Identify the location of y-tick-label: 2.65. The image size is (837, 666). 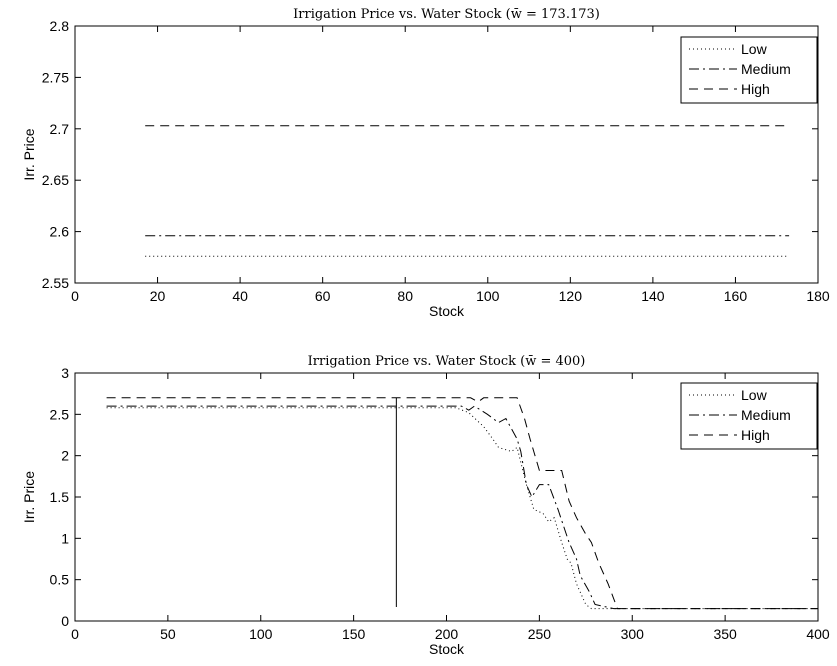
(55, 180).